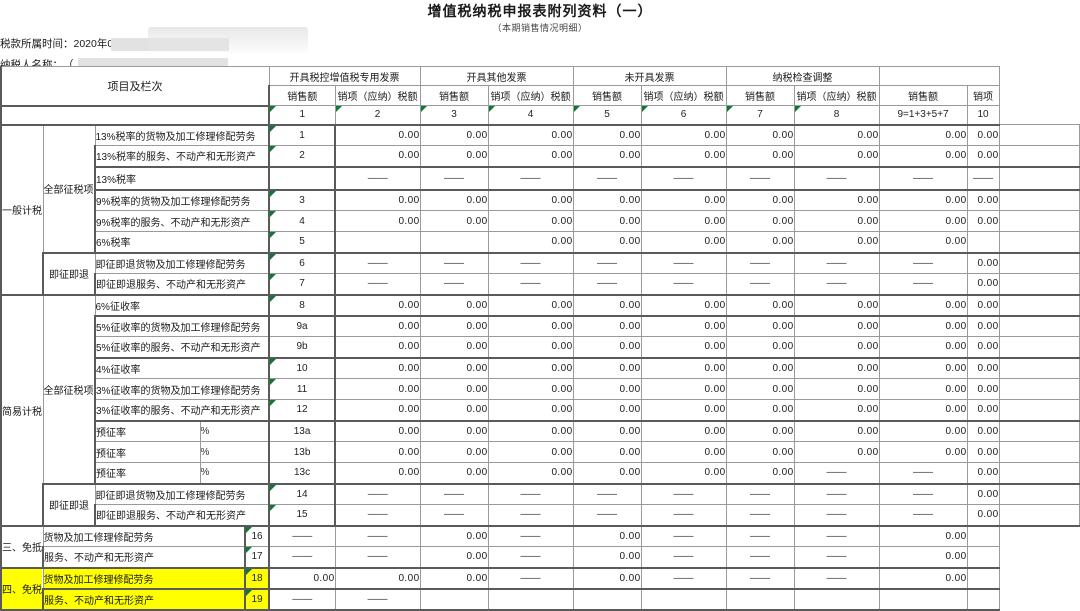 The image size is (1080, 611). I want to click on cell-r1-c8: 0.00, so click(923, 135).